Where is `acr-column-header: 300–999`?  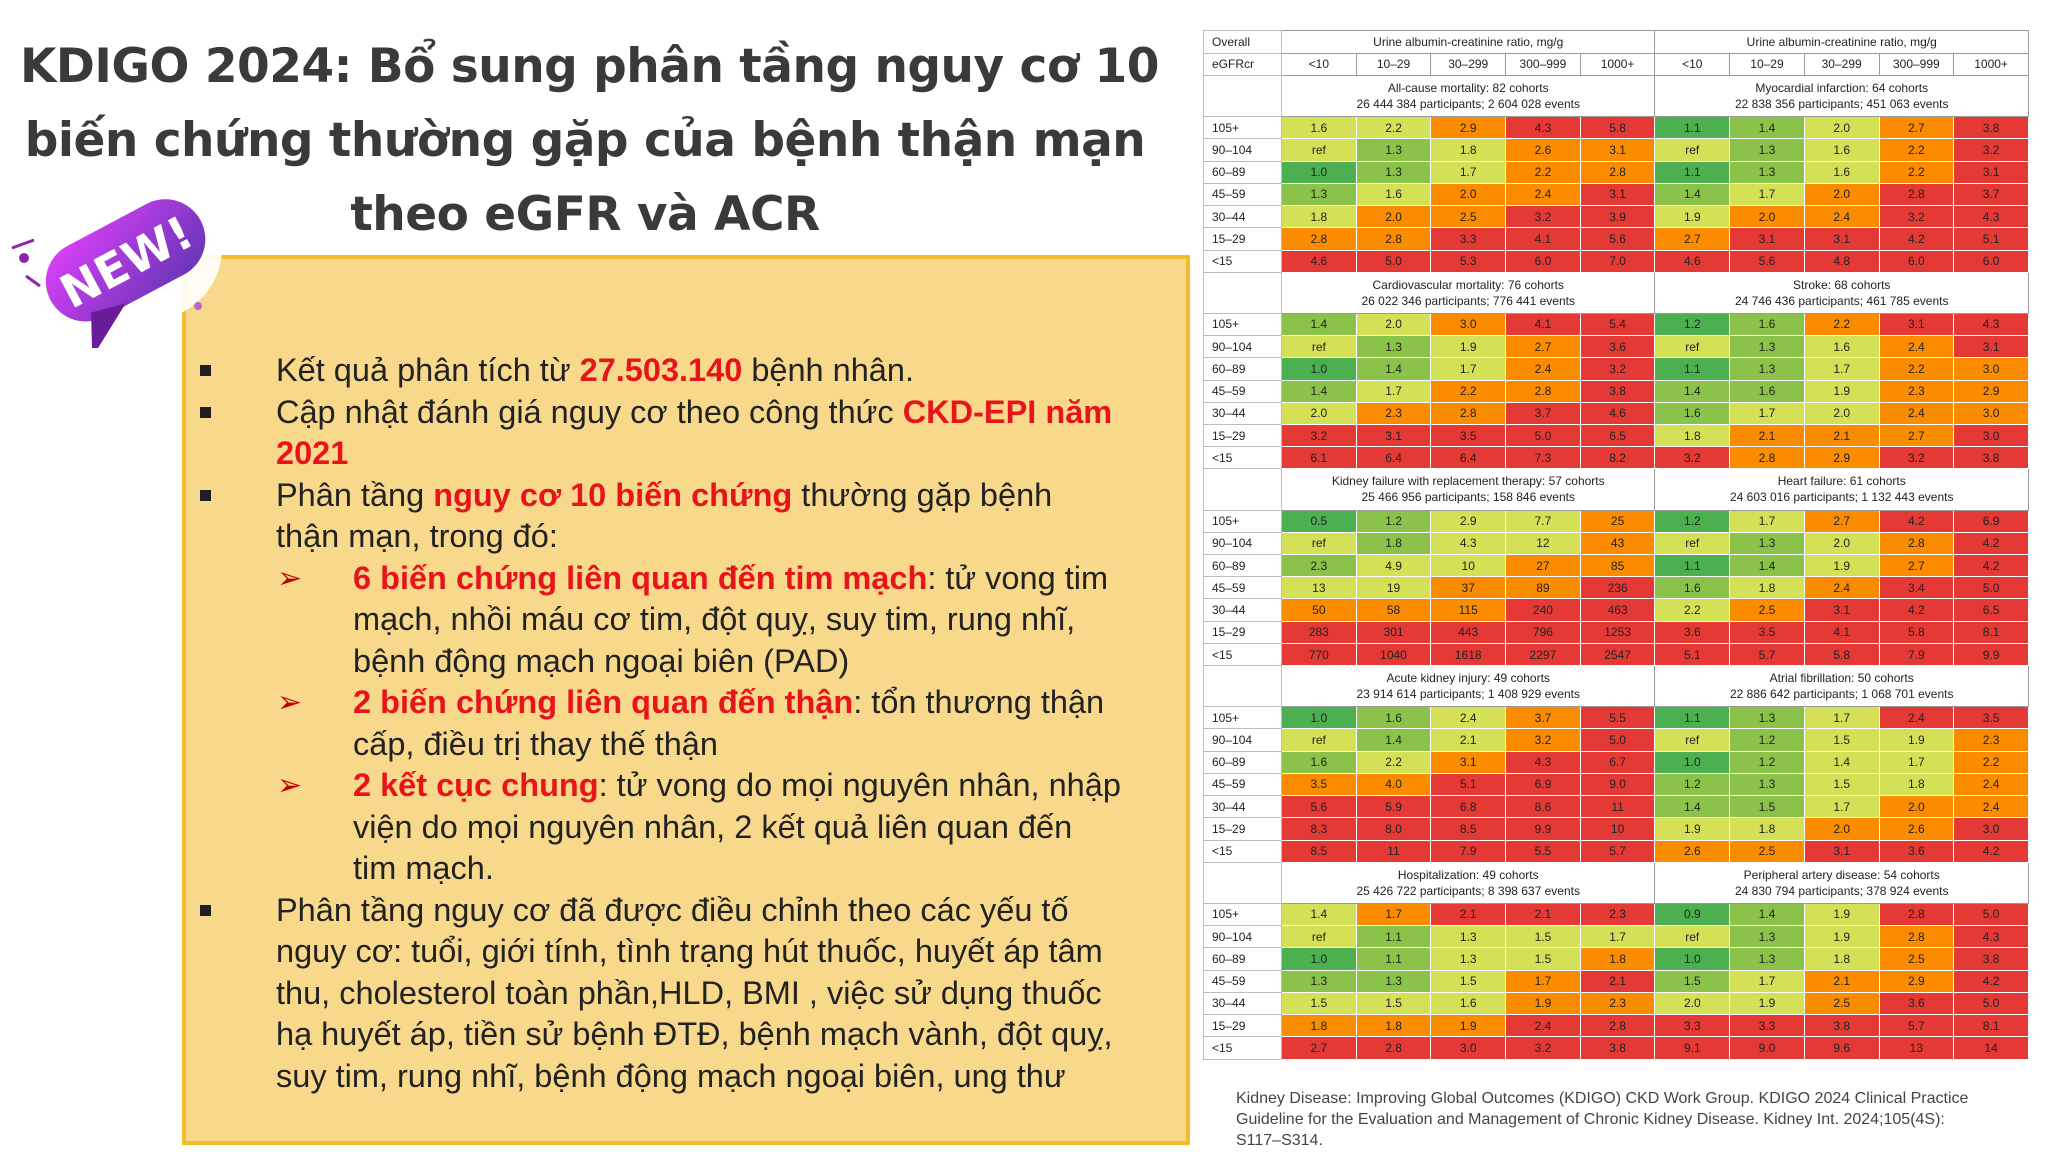 acr-column-header: 300–999 is located at coordinates (1543, 64).